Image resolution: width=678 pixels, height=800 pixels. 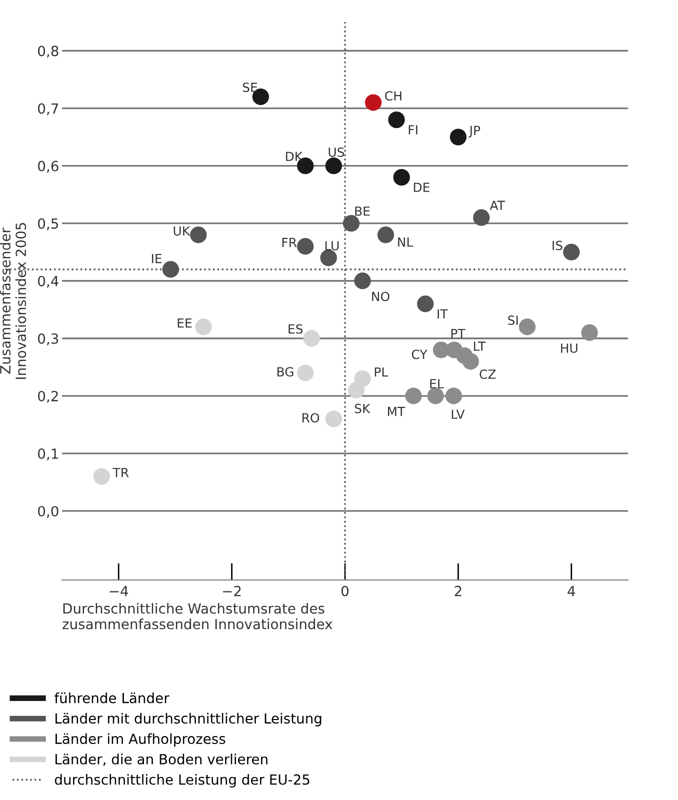 What do you see at coordinates (285, 372) in the screenshot?
I see `annotation: BG` at bounding box center [285, 372].